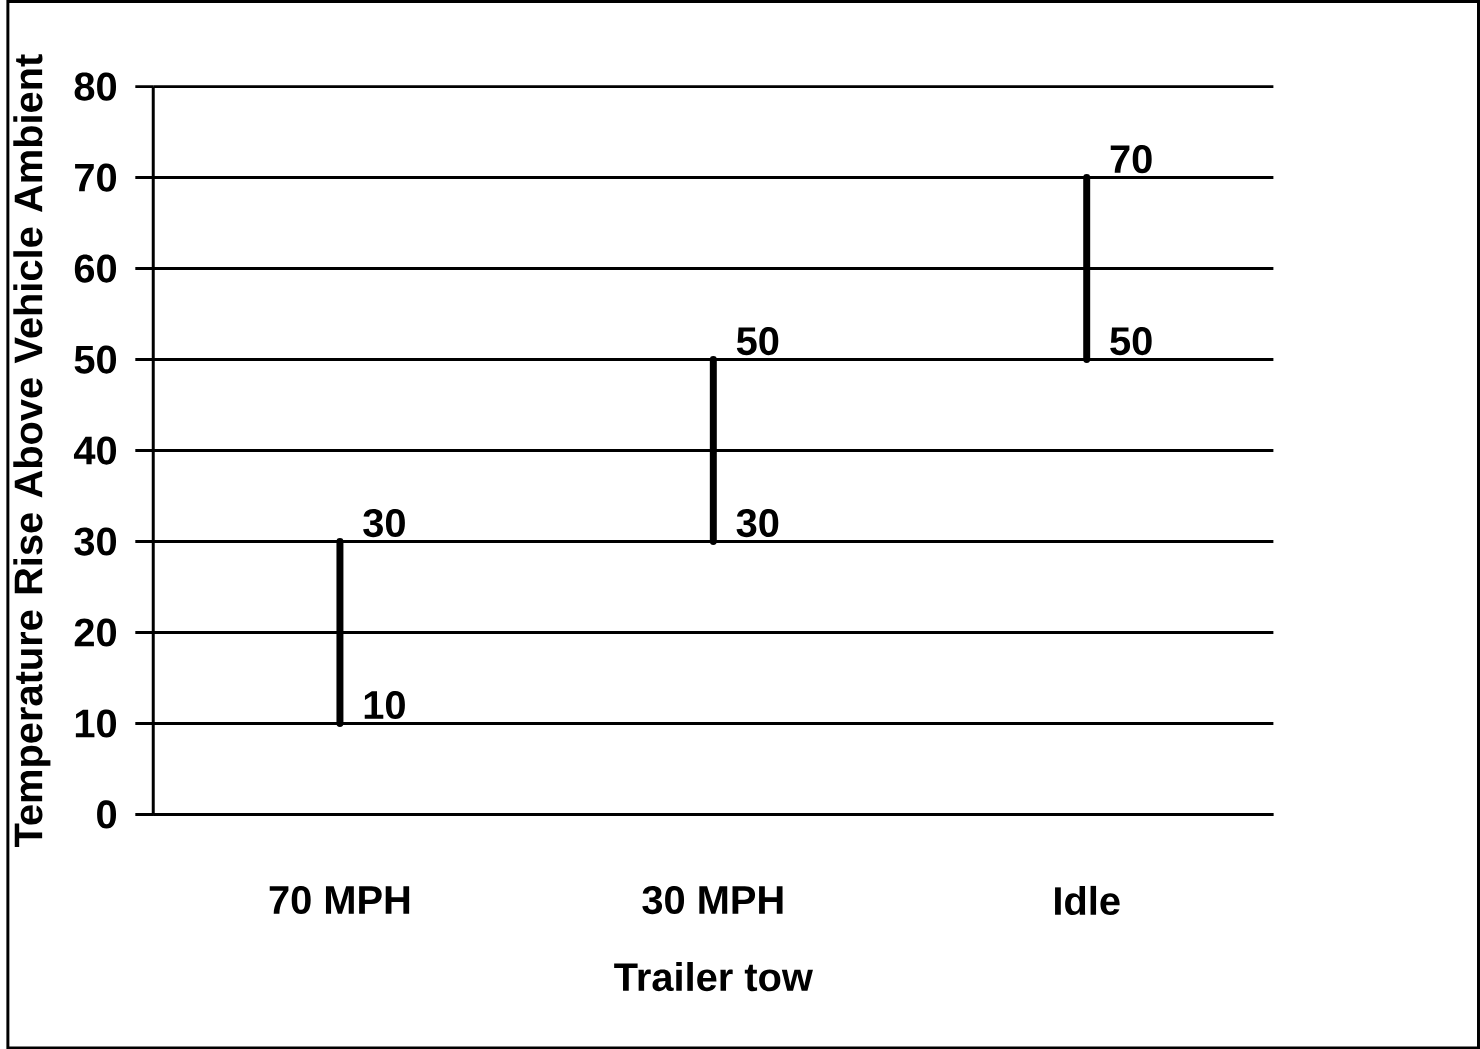  What do you see at coordinates (95, 86) in the screenshot?
I see `y-tick-label: 80` at bounding box center [95, 86].